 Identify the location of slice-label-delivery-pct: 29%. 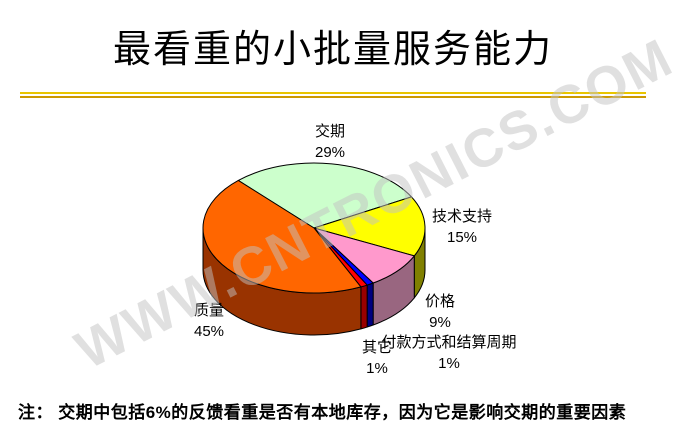
(330, 152).